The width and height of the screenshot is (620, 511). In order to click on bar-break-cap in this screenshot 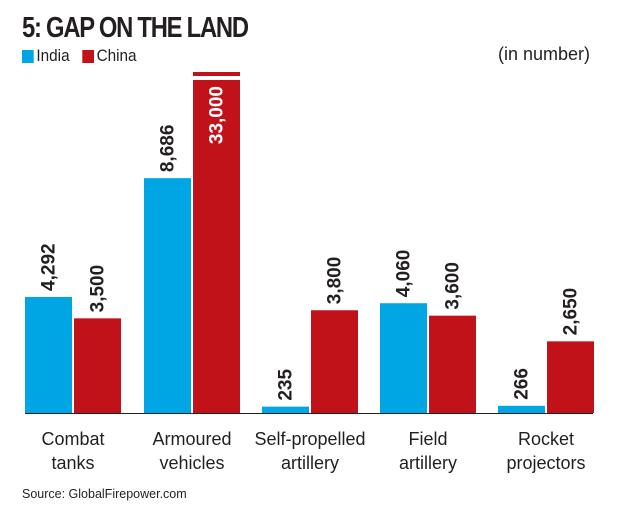, I will do `click(216, 74)`.